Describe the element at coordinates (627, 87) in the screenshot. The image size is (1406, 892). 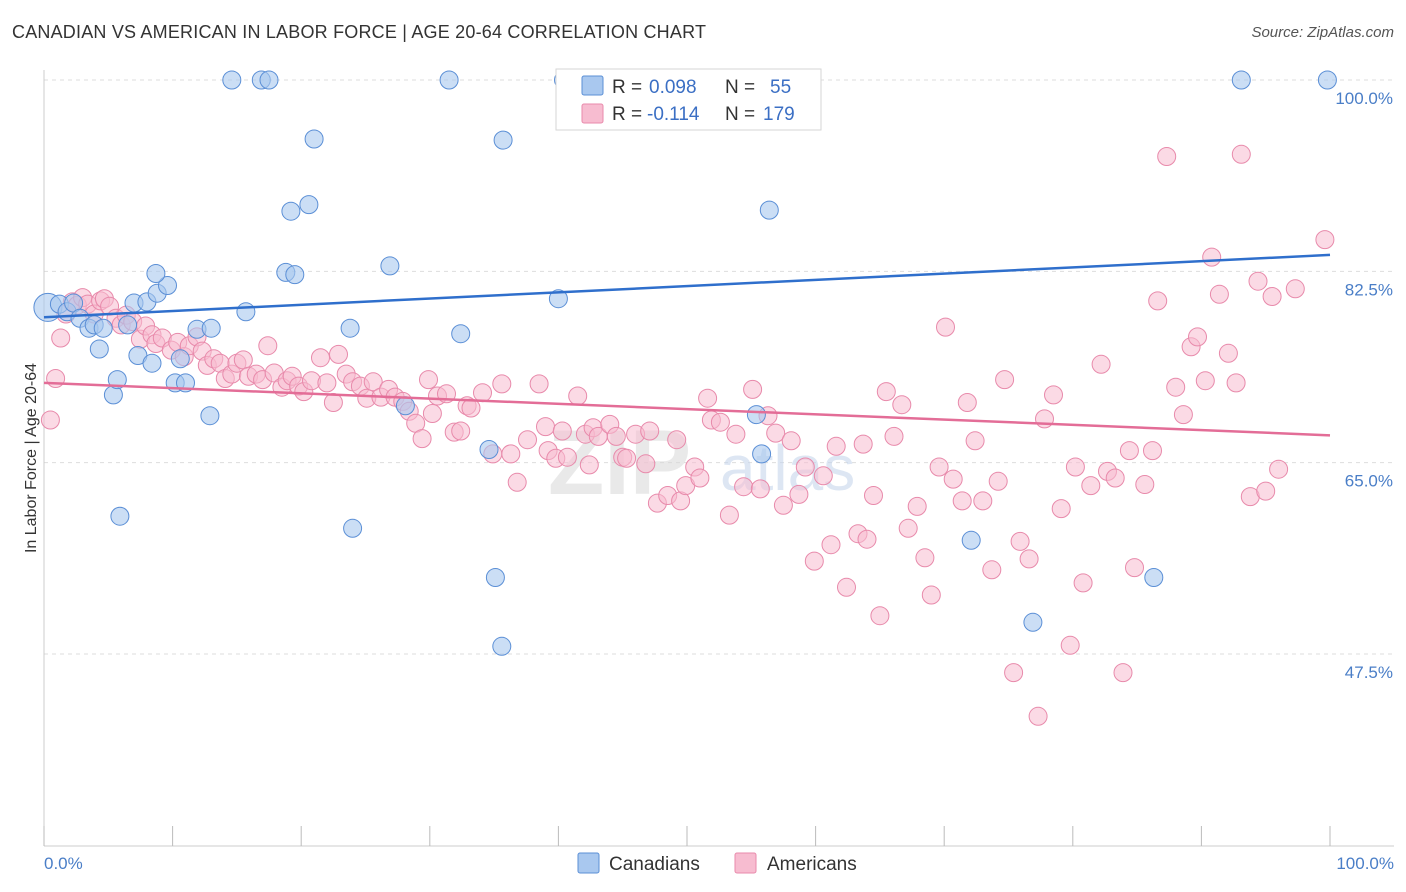
I see `legend-r-label-canadians: R =` at that location.